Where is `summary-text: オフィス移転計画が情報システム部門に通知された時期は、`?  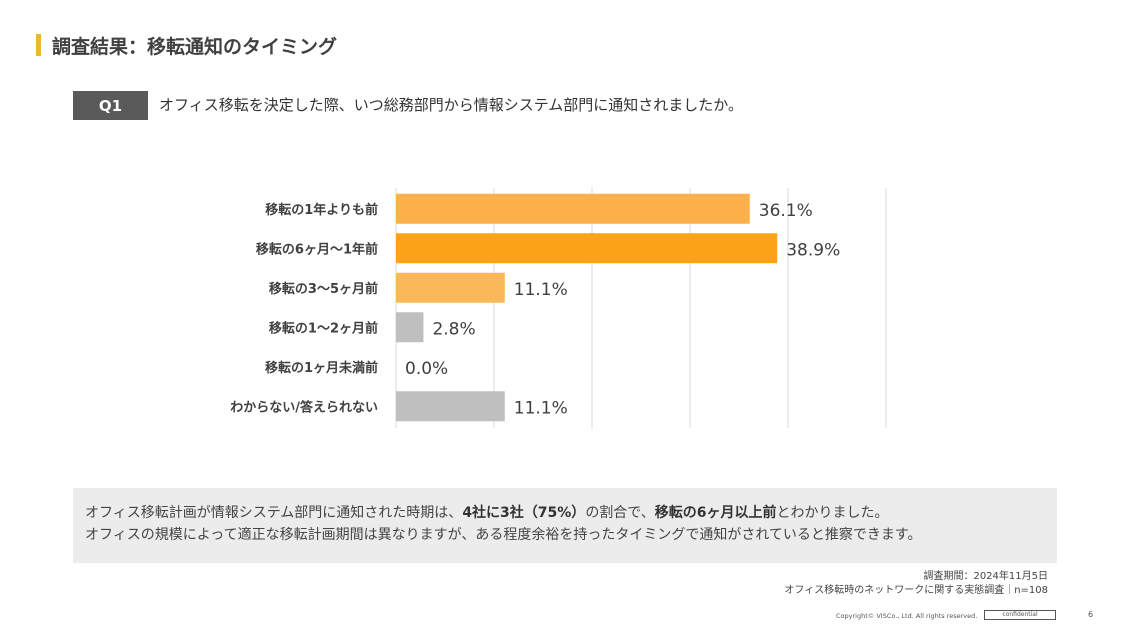
summary-text: オフィス移転計画が情報システム部門に通知された時期は、 is located at coordinates (274, 513).